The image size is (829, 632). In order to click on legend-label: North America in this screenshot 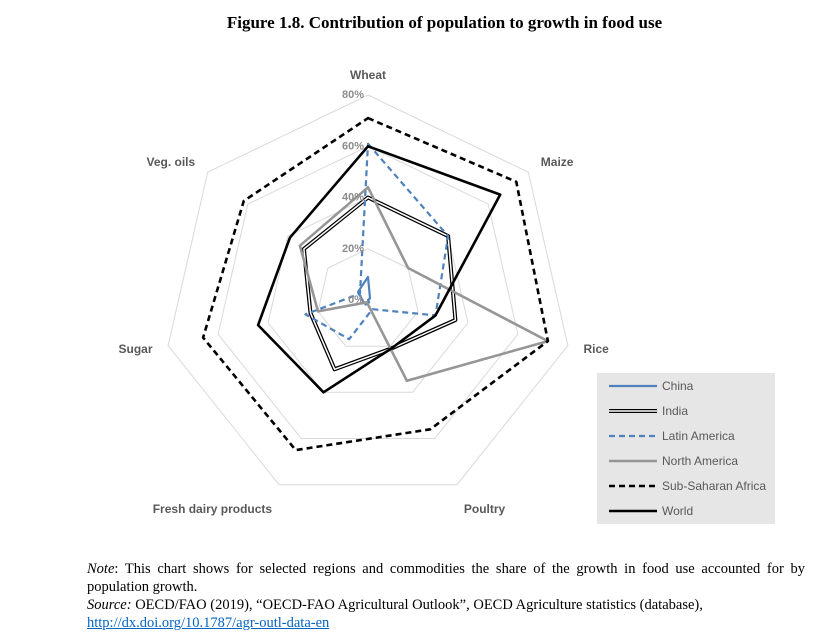, I will do `click(700, 461)`.